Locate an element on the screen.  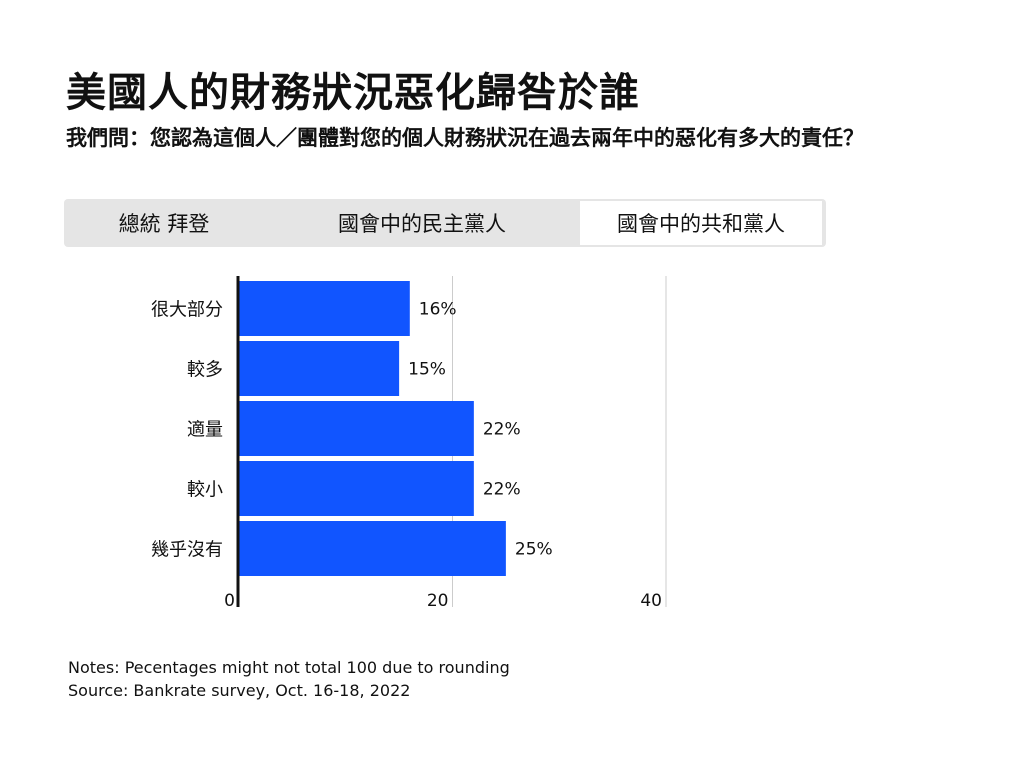
tab-congress-republicans: 國會中的共和黨人 is located at coordinates (701, 223).